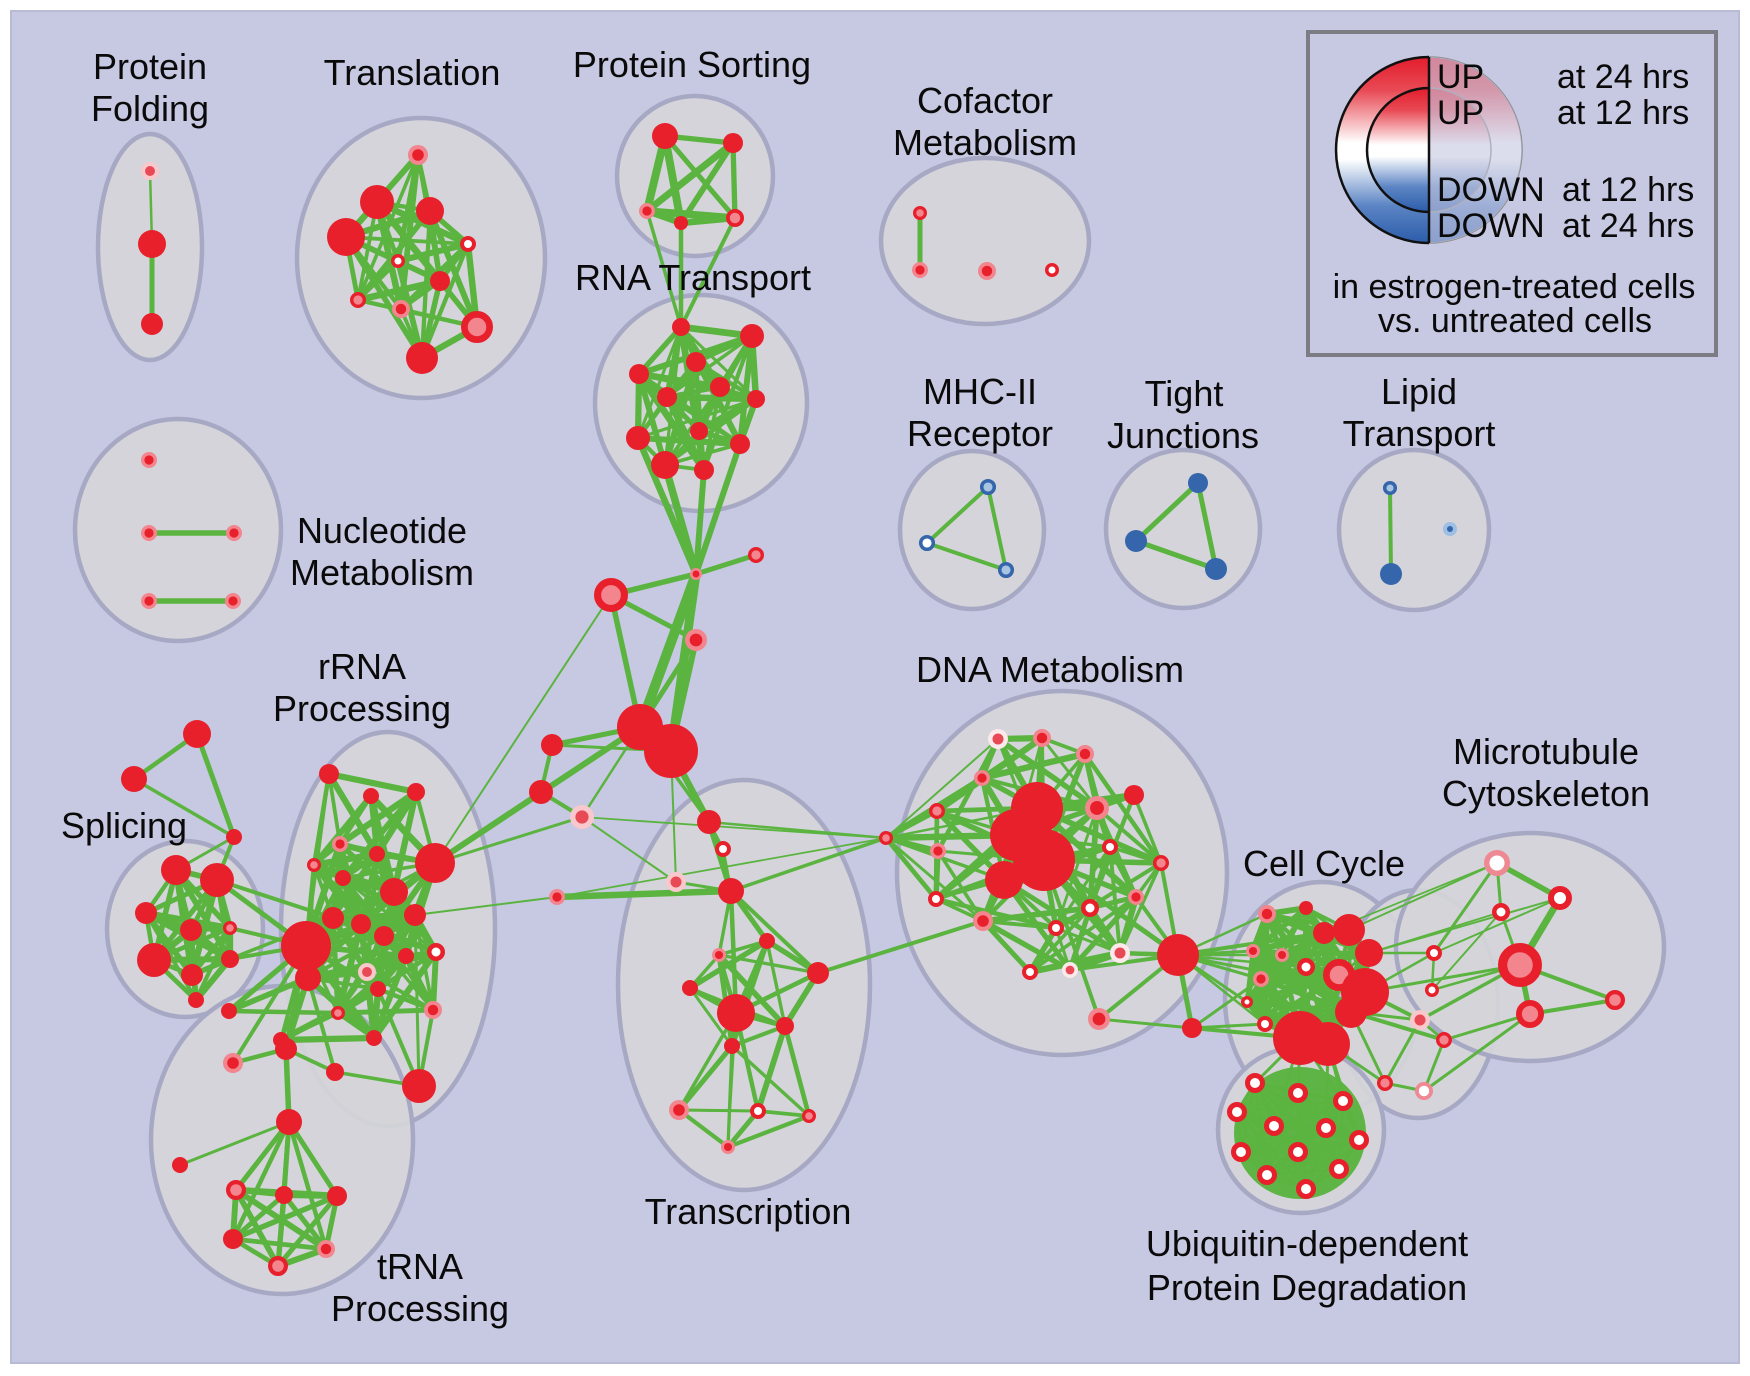 The height and width of the screenshot is (1376, 1750). Describe the element at coordinates (124, 825) in the screenshot. I see `svg-text: Splicing` at that location.